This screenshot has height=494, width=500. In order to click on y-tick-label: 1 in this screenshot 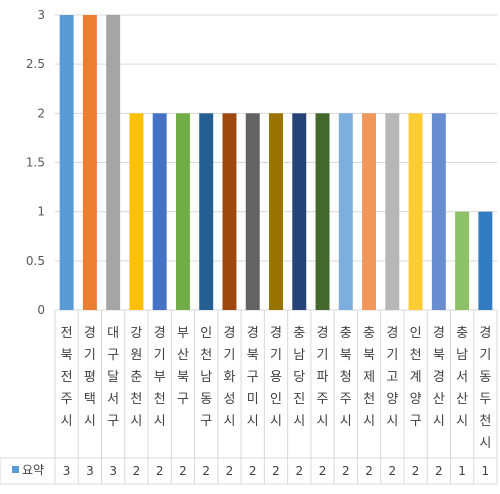, I will do `click(41, 212)`.